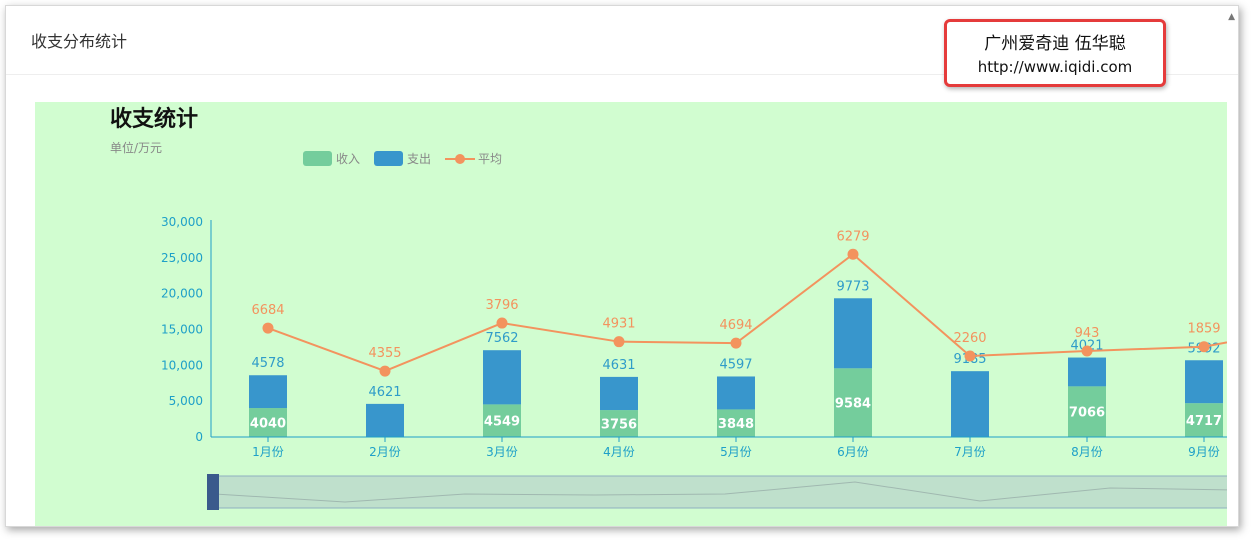  What do you see at coordinates (473, 159) in the screenshot?
I see `legend-item-average: 平均` at bounding box center [473, 159].